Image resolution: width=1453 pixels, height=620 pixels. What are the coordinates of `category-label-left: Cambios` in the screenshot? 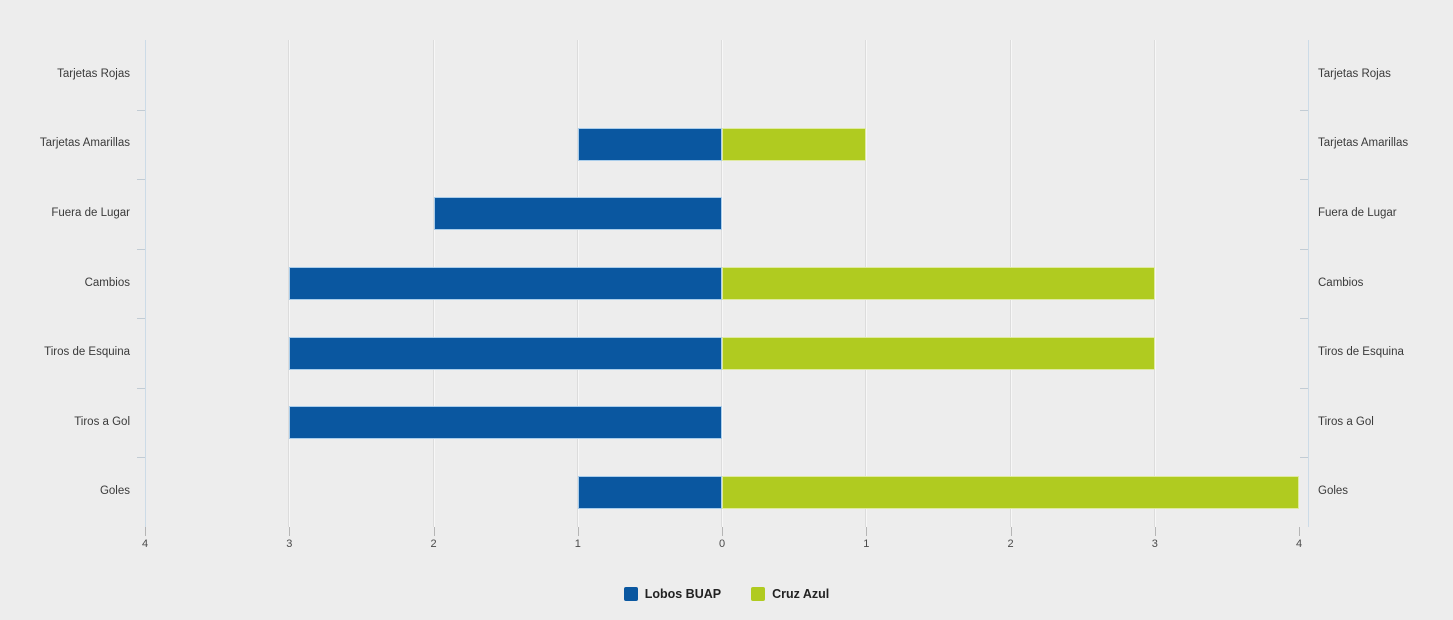 It's located at (107, 282).